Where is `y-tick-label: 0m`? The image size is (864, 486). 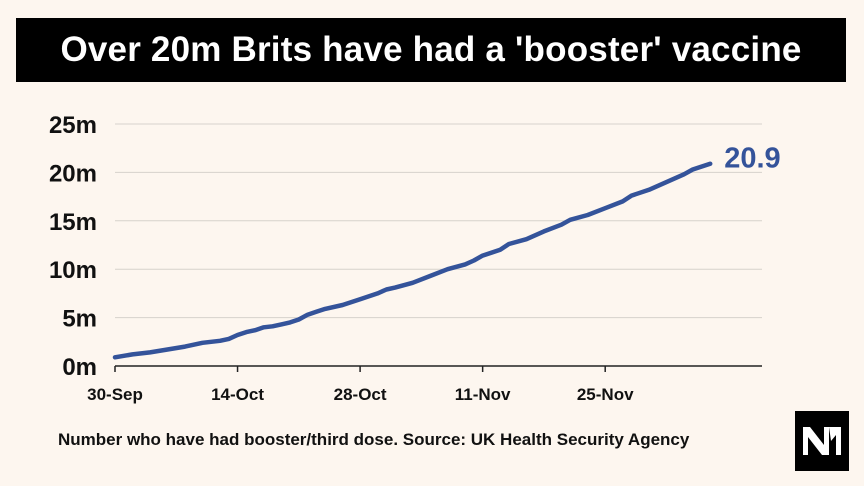
y-tick-label: 0m is located at coordinates (79, 367).